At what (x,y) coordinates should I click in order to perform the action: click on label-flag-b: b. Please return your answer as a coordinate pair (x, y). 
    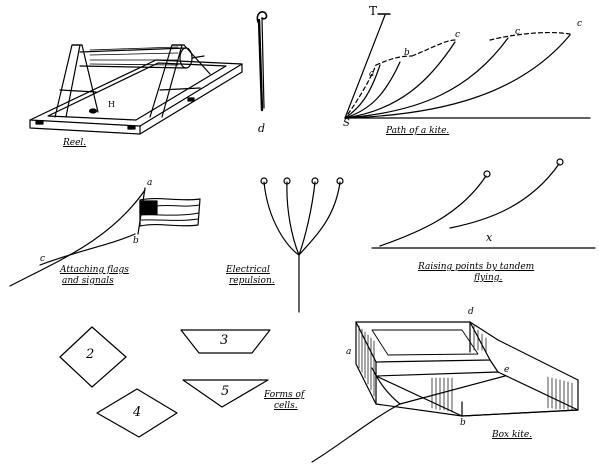
    Looking at the image, I should click on (136, 241).